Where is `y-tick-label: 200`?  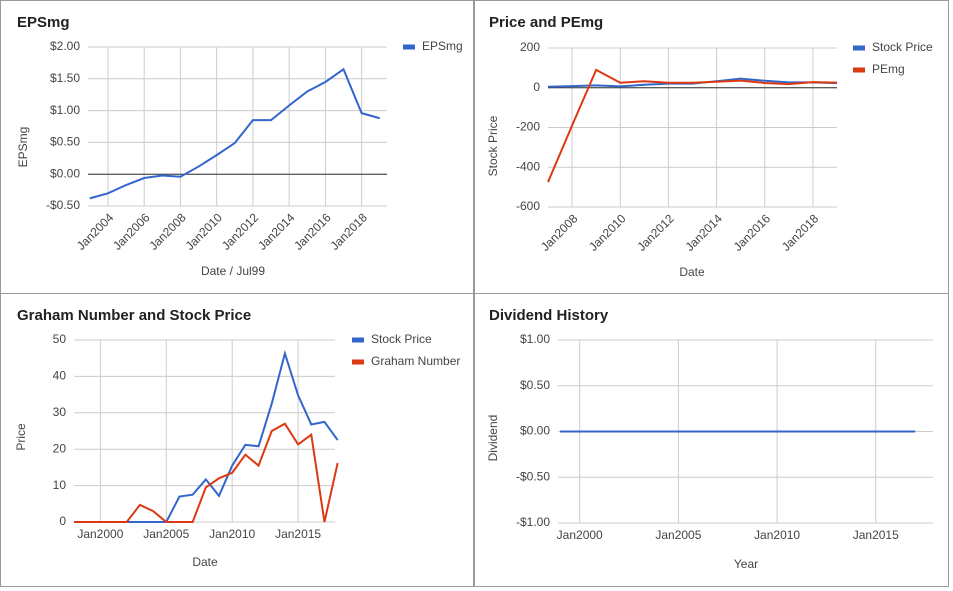 y-tick-label: 200 is located at coordinates (530, 47).